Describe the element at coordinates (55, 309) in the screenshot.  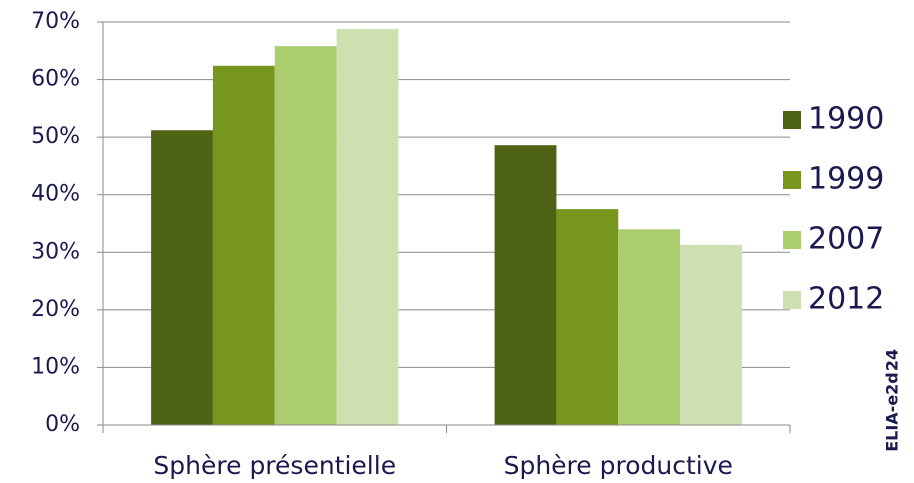
I see `y-tick-label: 20%` at that location.